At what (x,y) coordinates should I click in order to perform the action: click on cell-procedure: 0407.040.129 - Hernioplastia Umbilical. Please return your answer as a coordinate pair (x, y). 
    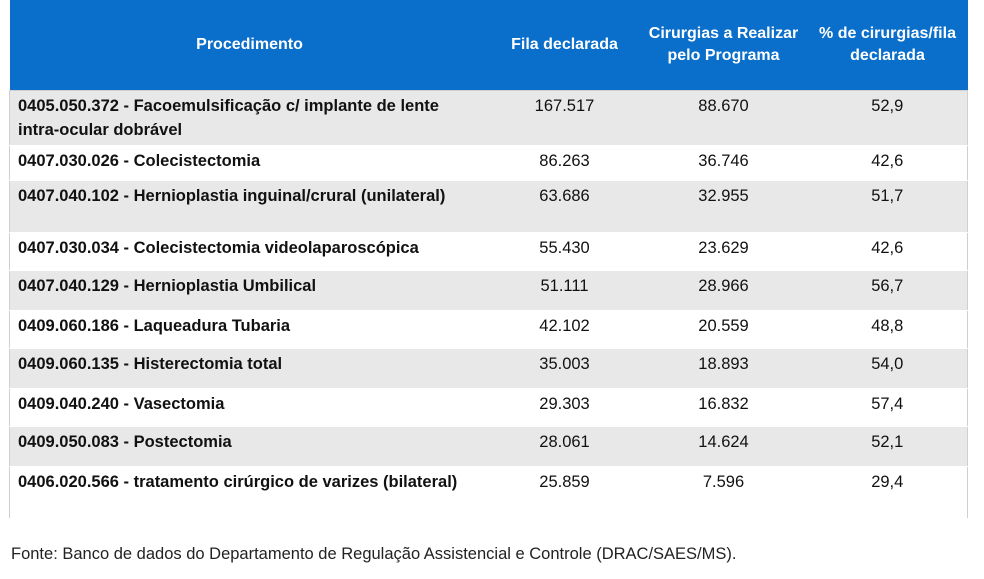
    Looking at the image, I should click on (249, 290).